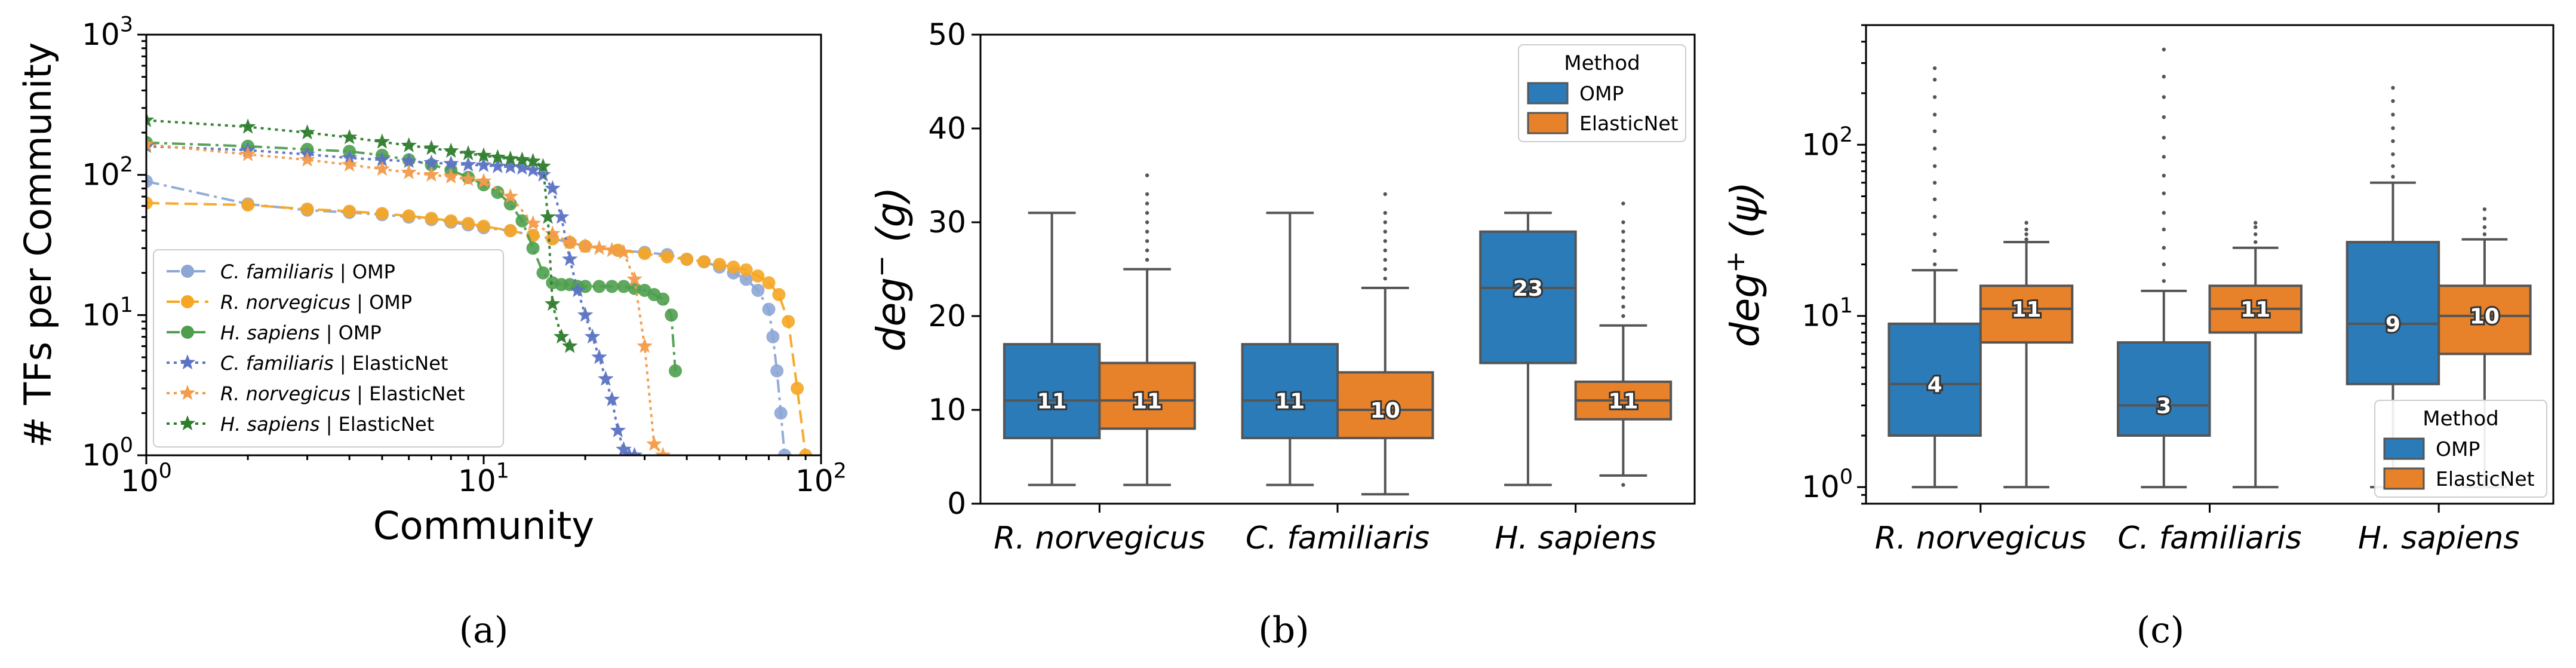 The height and width of the screenshot is (668, 2576). I want to click on series-group, so click(479, 283).